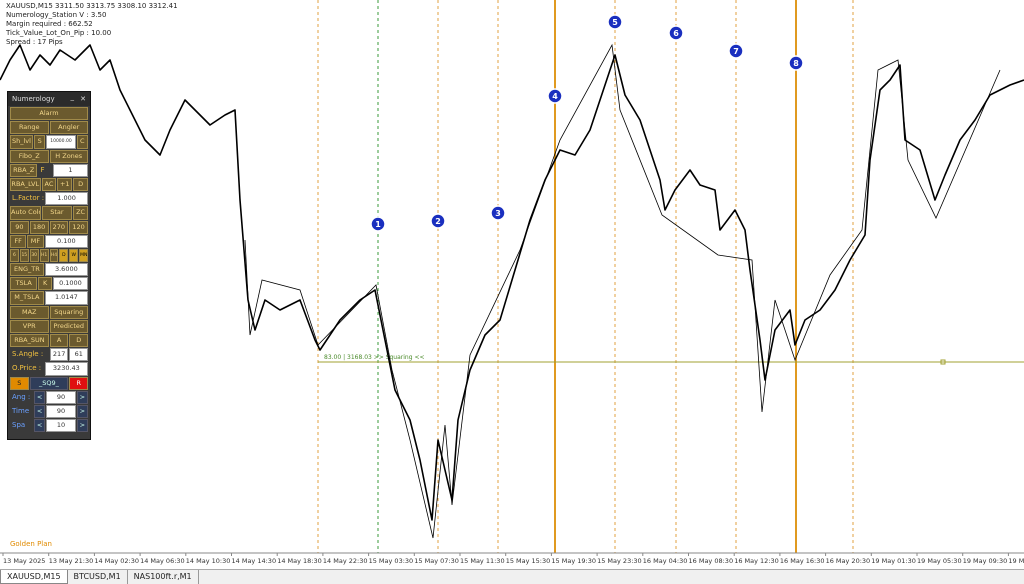  I want to click on time-label: 14 May 06:30, so click(162, 561).